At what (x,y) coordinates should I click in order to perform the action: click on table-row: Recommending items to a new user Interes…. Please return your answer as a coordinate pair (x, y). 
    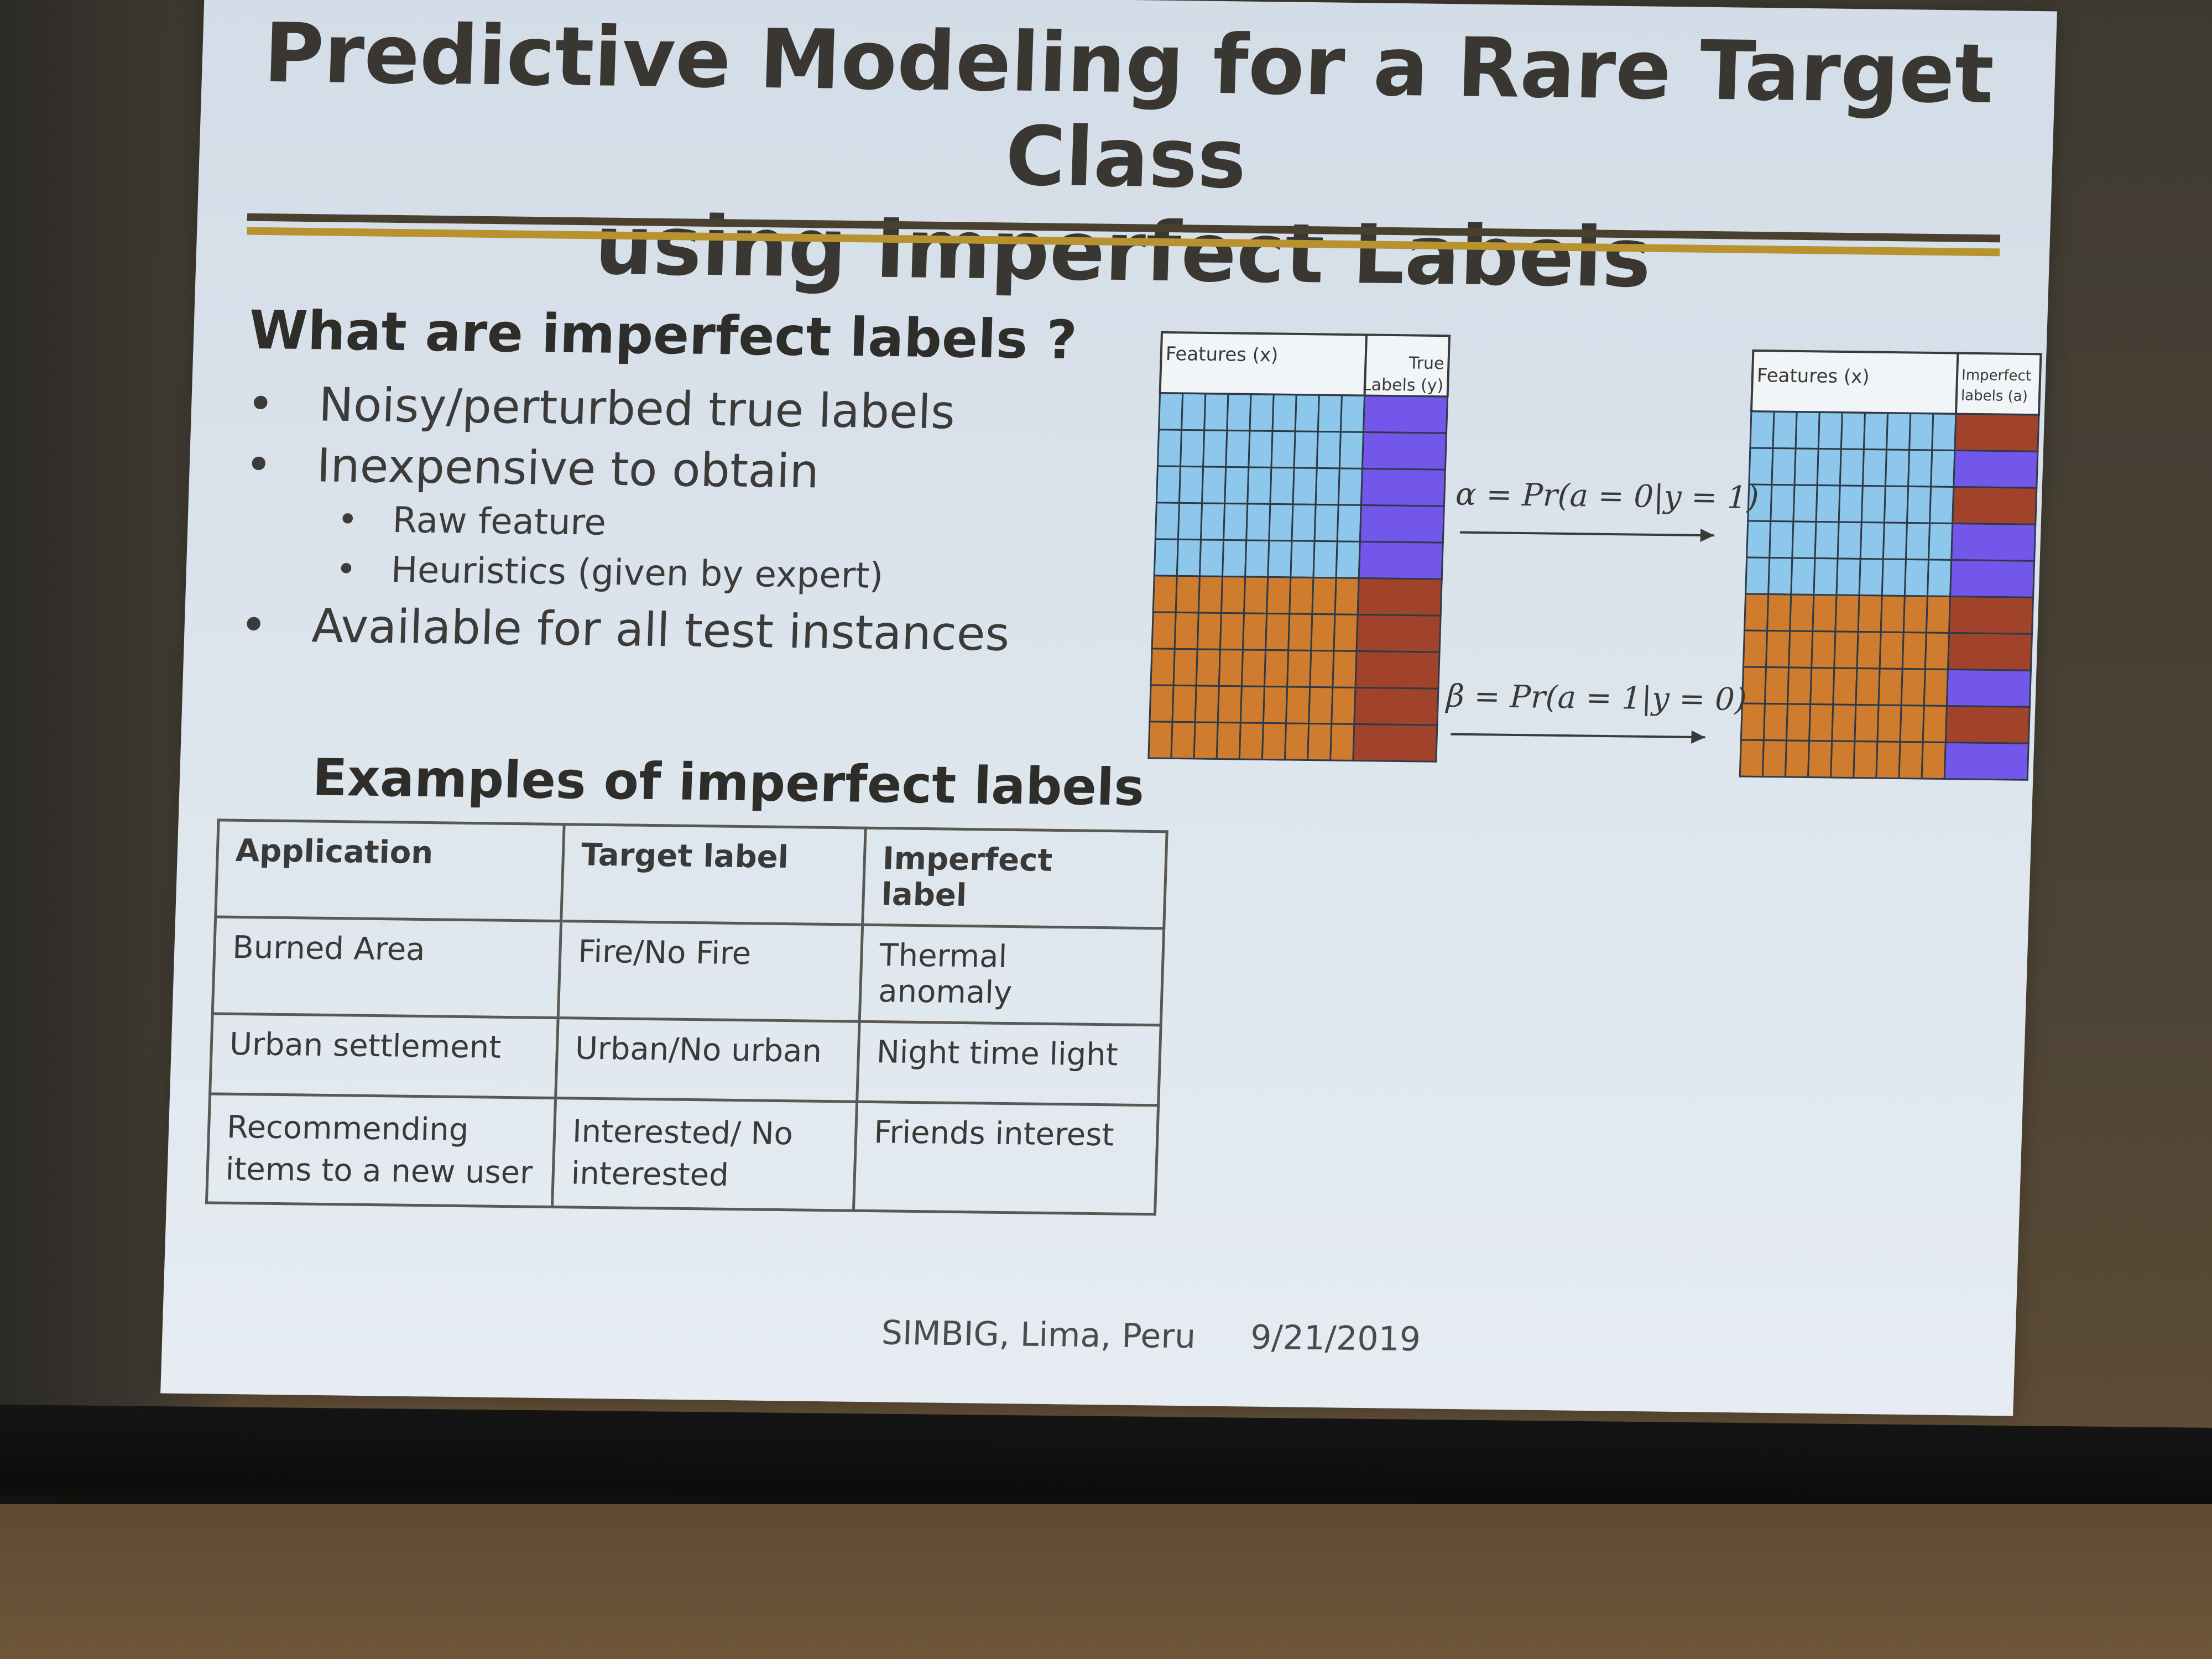
    Looking at the image, I should click on (683, 1154).